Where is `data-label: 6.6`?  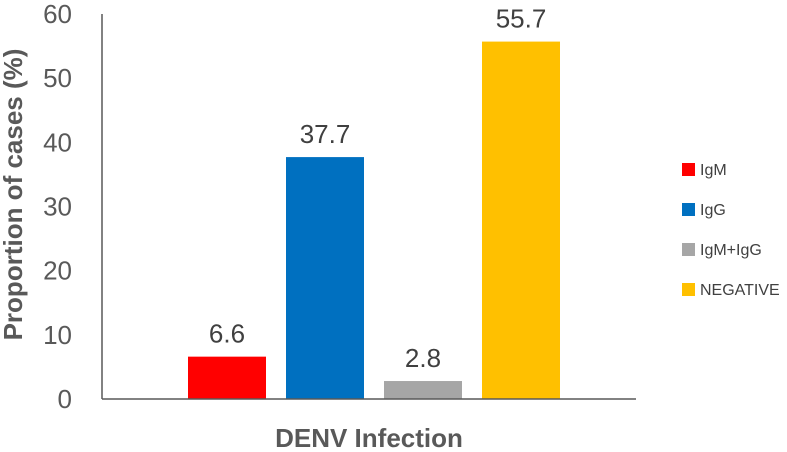
data-label: 6.6 is located at coordinates (227, 334).